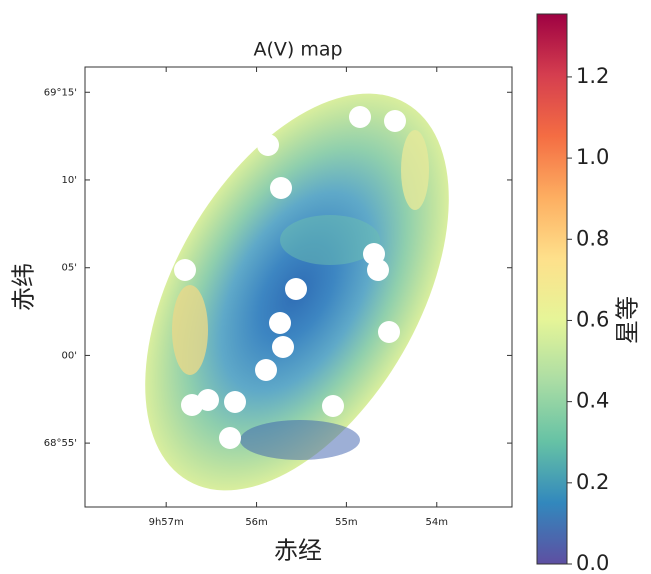 This screenshot has height=574, width=651. What do you see at coordinates (437, 522) in the screenshot?
I see `x-tick-label: 54m` at bounding box center [437, 522].